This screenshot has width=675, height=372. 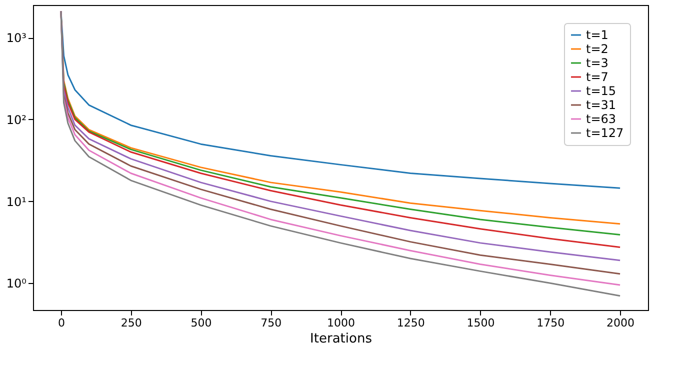 What do you see at coordinates (605, 133) in the screenshot?
I see `legend-label: t=127` at bounding box center [605, 133].